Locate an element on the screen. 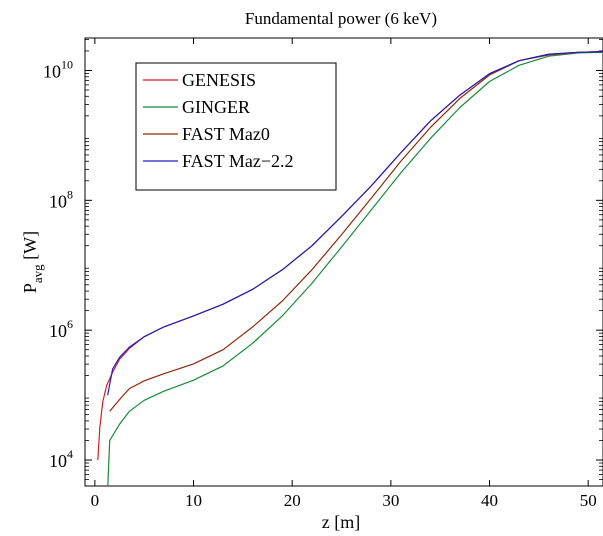 The image size is (603, 536). y-tick-label: 10⁶ is located at coordinates (61, 329).